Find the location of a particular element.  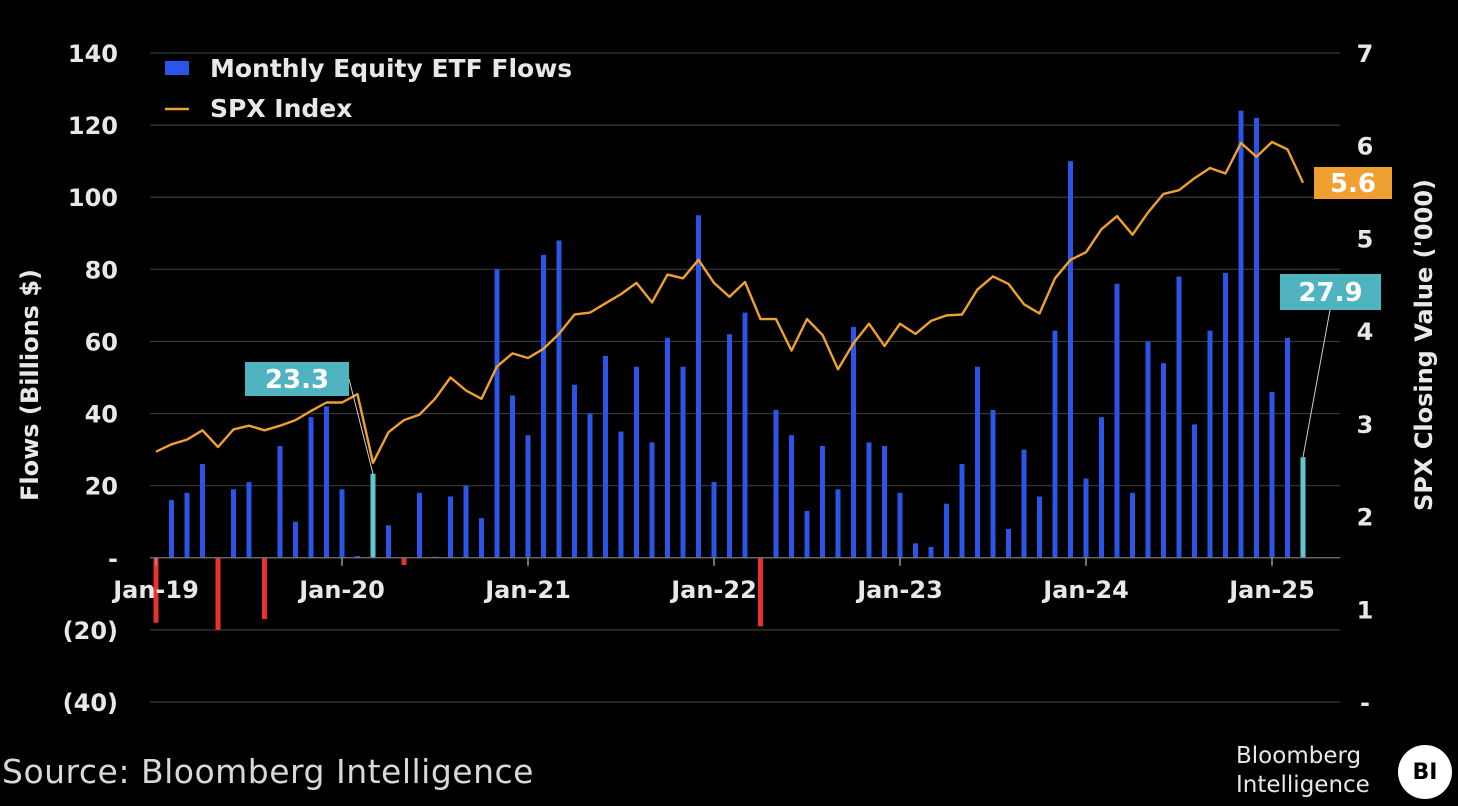

right-tick-label: 1 is located at coordinates (1365, 610).